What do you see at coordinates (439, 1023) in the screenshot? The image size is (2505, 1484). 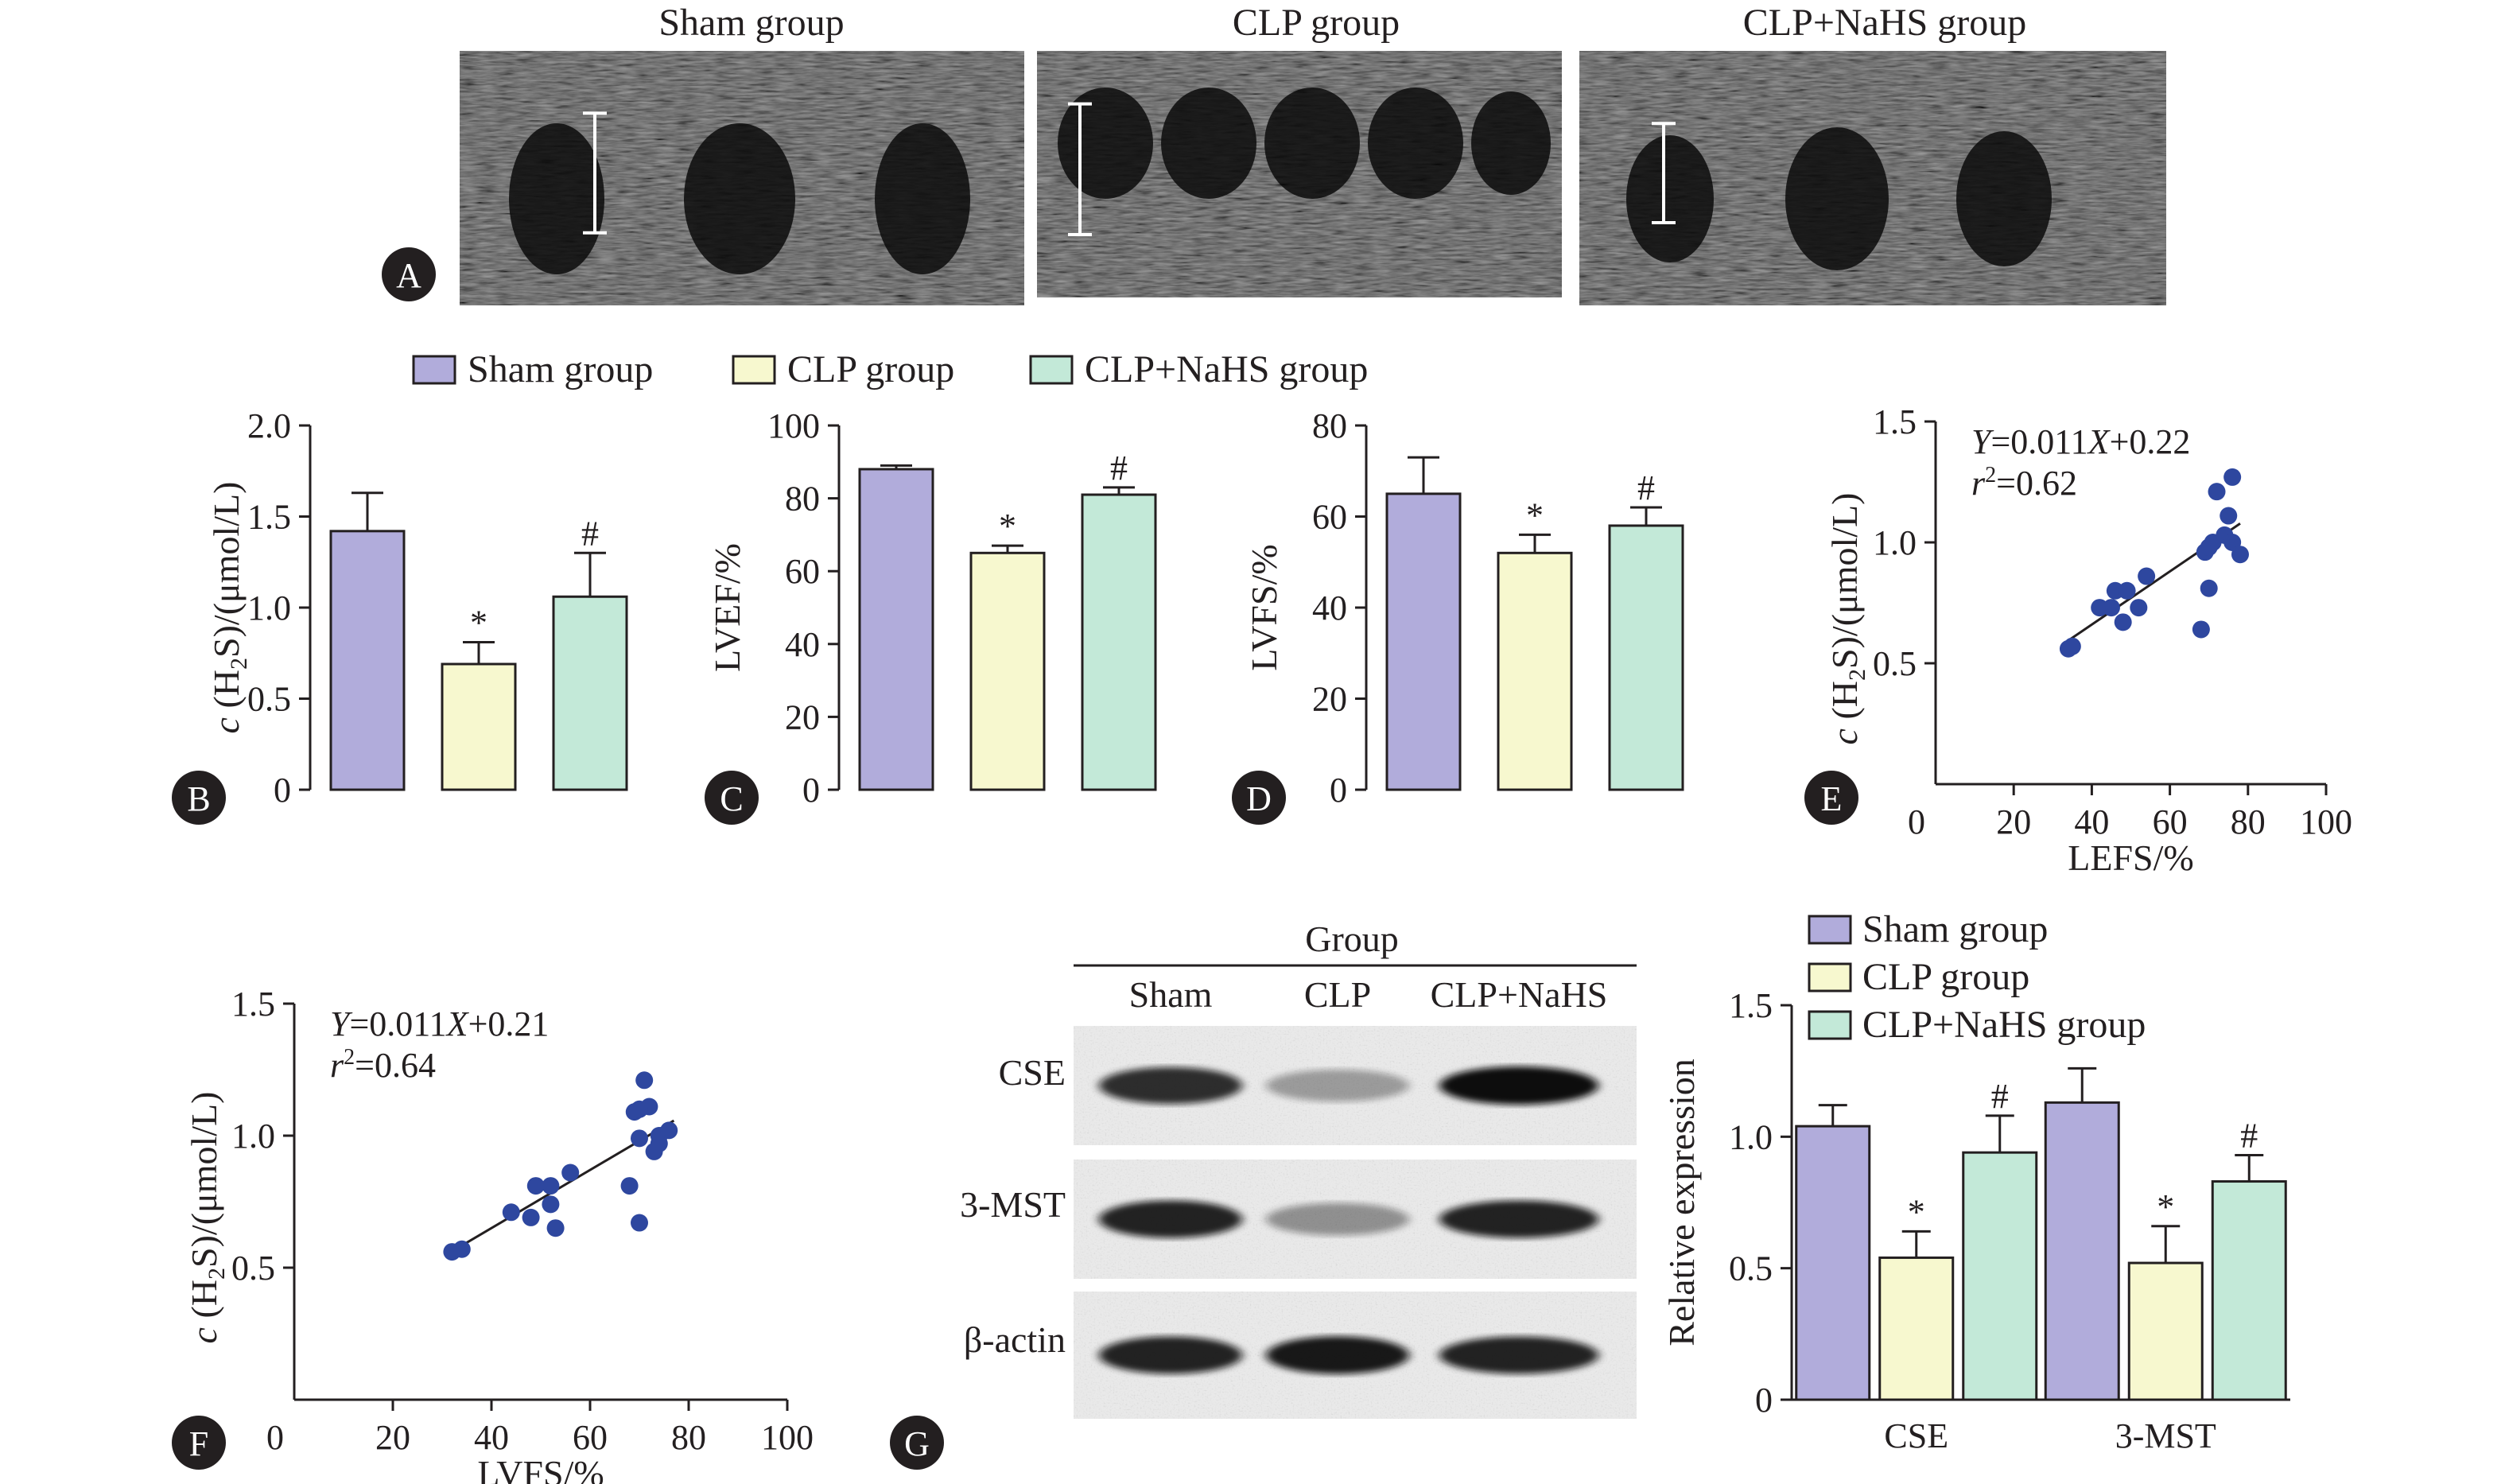 I see `regression-equation: Y=0.011X+0.21` at bounding box center [439, 1023].